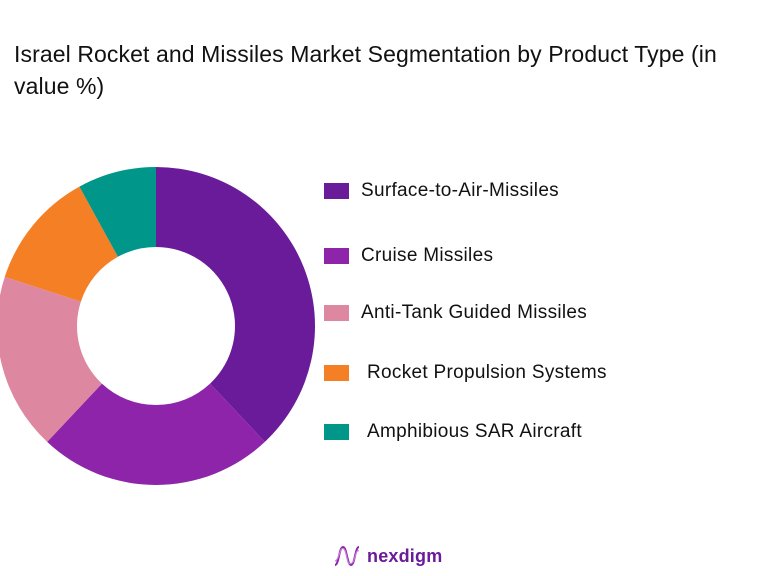 This screenshot has height=576, width=775. I want to click on legend-item-amphibious-sar-aircraft: Amphibious SAR Aircraft, so click(453, 432).